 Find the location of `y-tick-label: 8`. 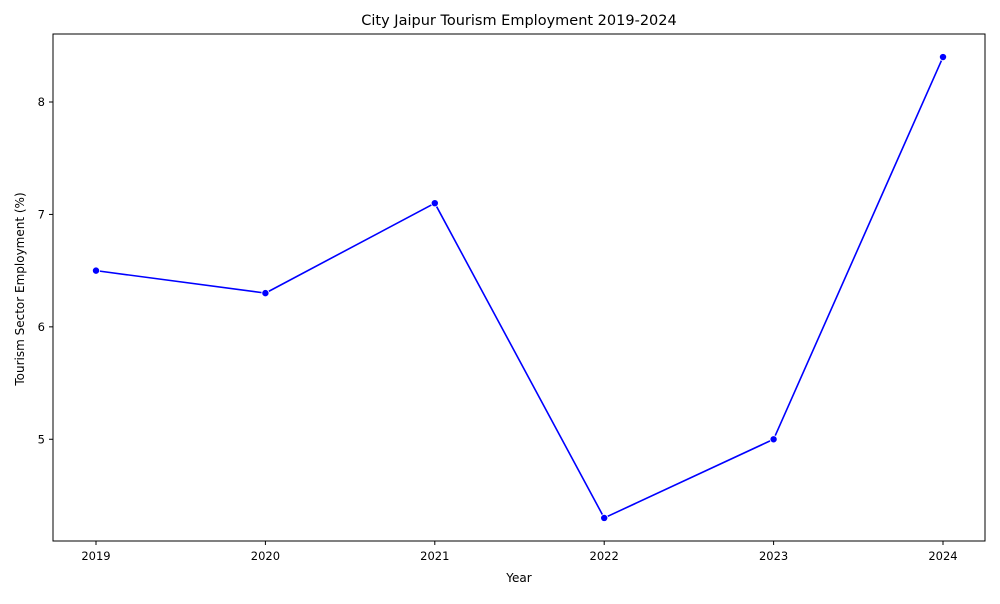

y-tick-label: 8 is located at coordinates (41, 102).